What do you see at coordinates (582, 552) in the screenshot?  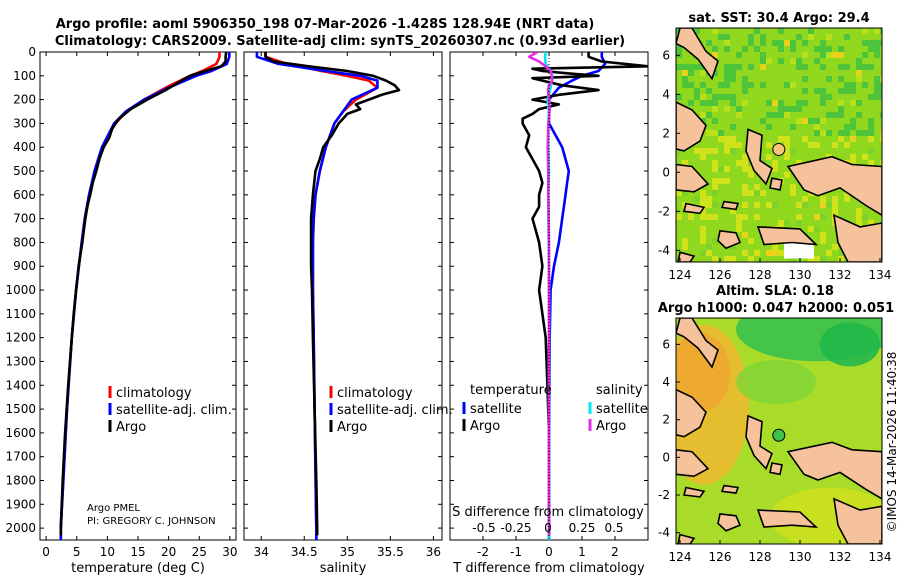 I see `difference-xtick-label: 1` at bounding box center [582, 552].